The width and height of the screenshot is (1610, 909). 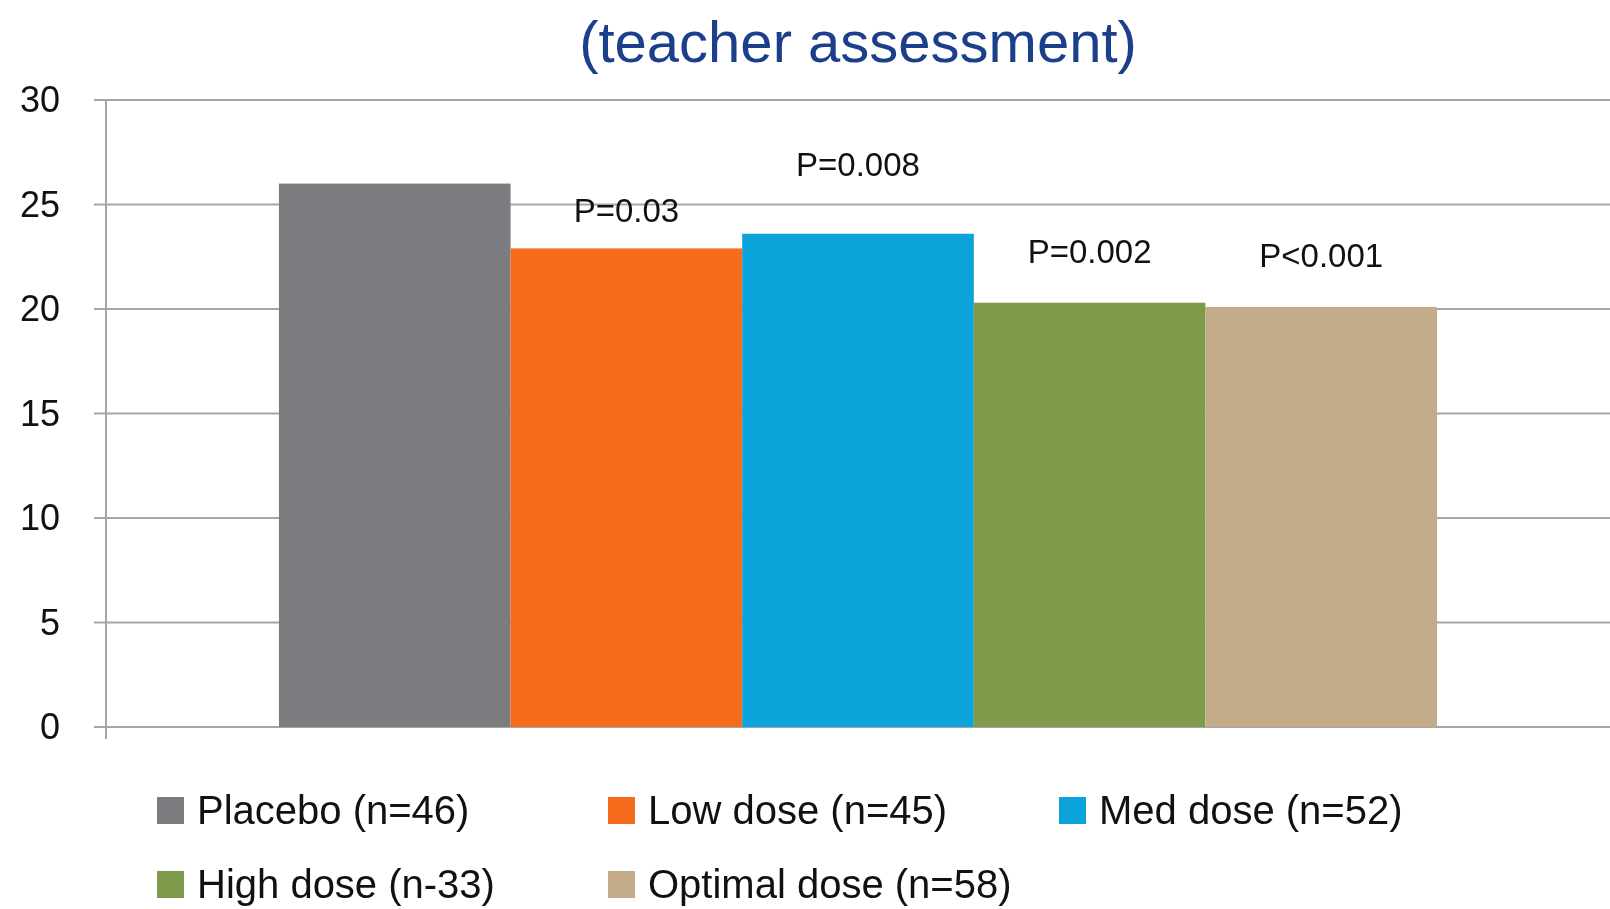 What do you see at coordinates (49, 622) in the screenshot?
I see `y-tick-label: 5` at bounding box center [49, 622].